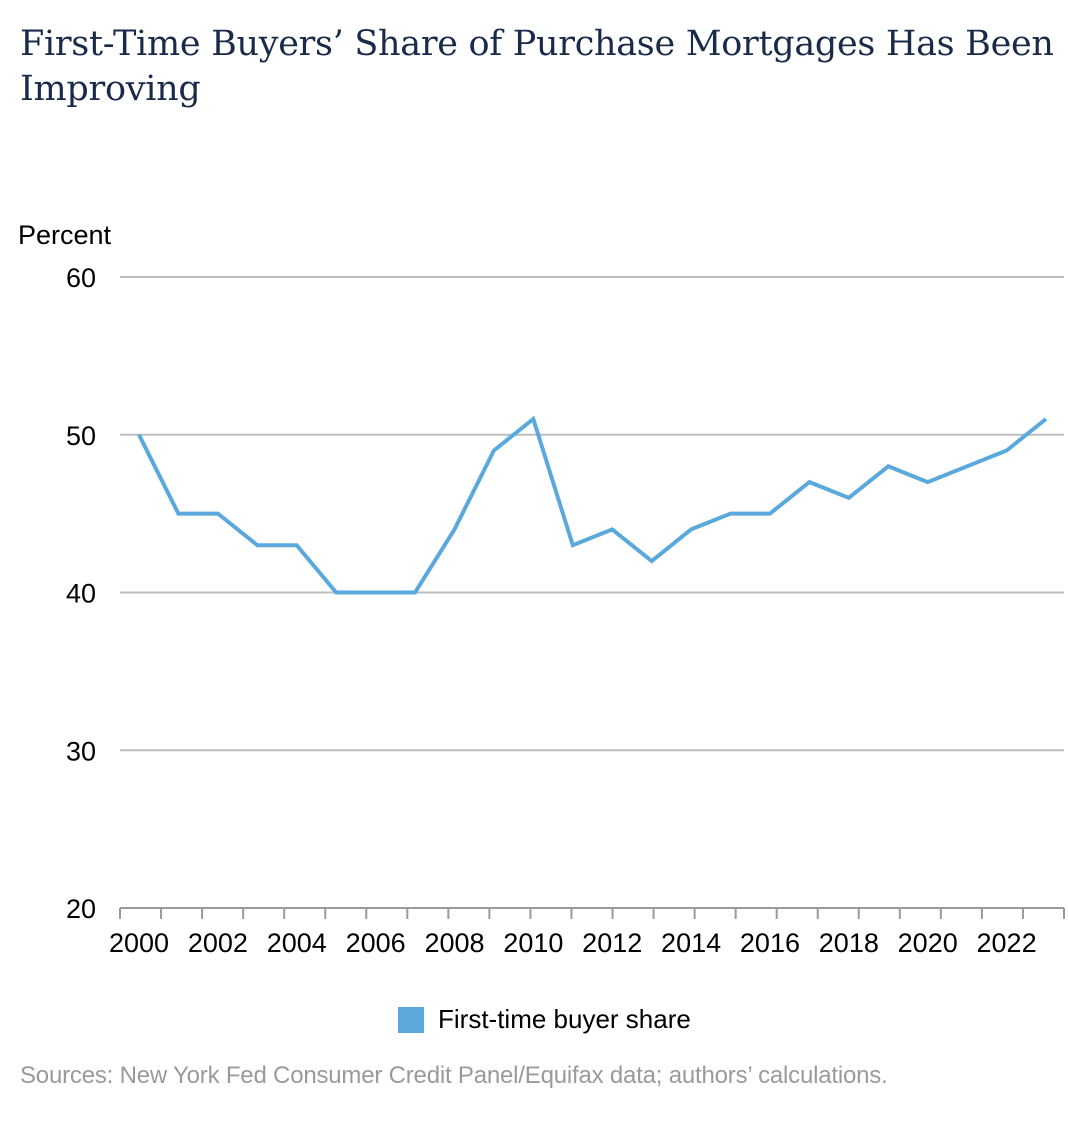 This screenshot has width=1068, height=1139. What do you see at coordinates (770, 943) in the screenshot?
I see `x-tick-label-2016: 2016` at bounding box center [770, 943].